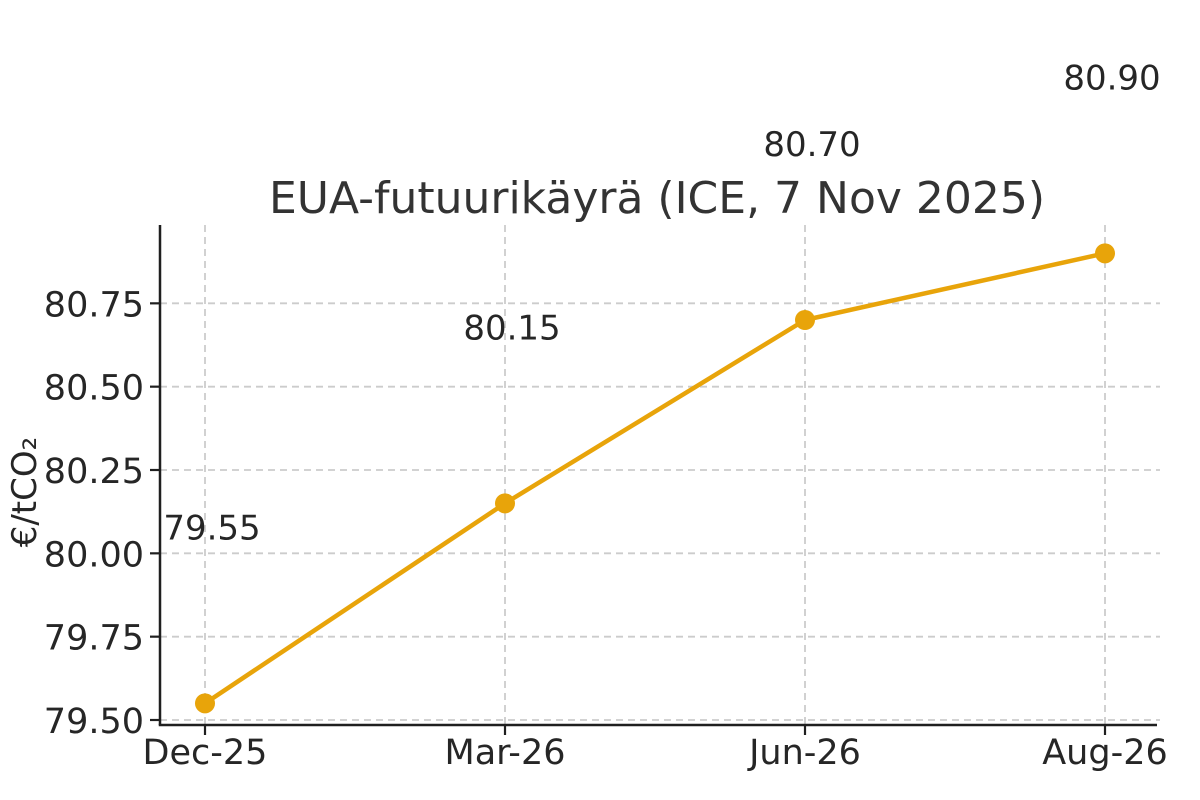  What do you see at coordinates (1111, 78) in the screenshot?
I see `data-point-label: 80.90` at bounding box center [1111, 78].